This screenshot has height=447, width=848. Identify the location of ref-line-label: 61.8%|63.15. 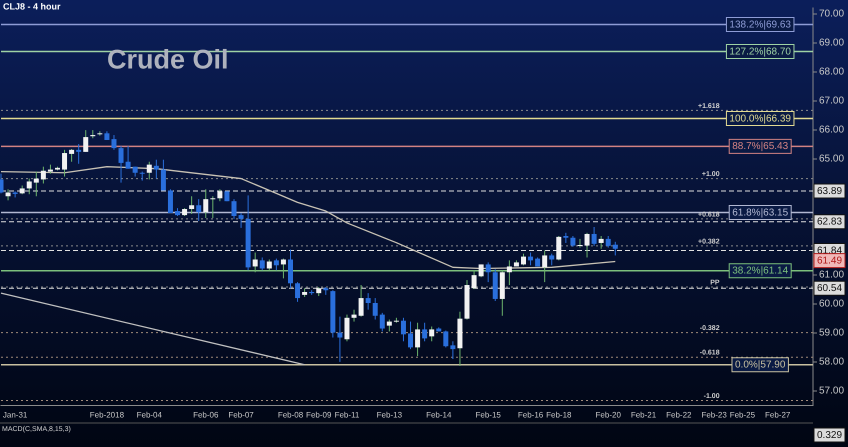
(760, 212).